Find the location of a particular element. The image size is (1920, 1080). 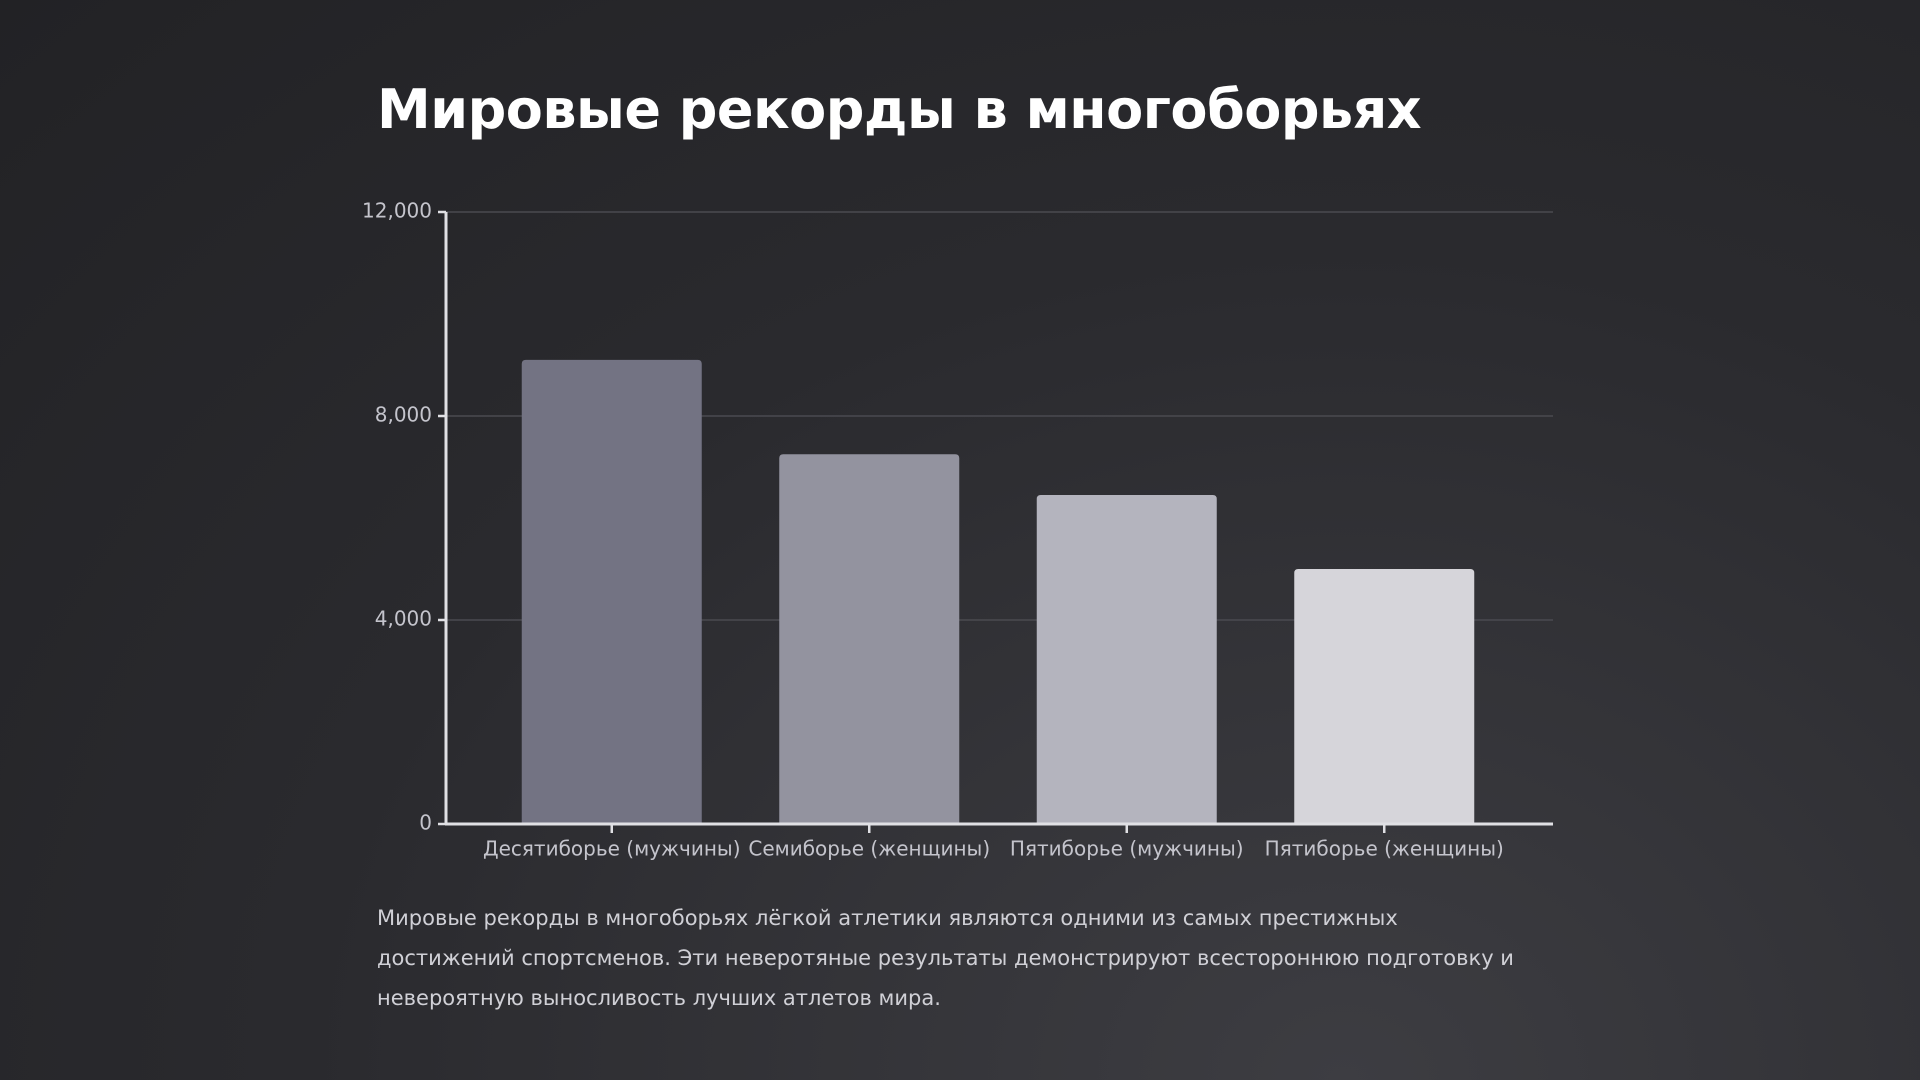

x-tick-label: Пятиборье (мужчины) is located at coordinates (1127, 849).